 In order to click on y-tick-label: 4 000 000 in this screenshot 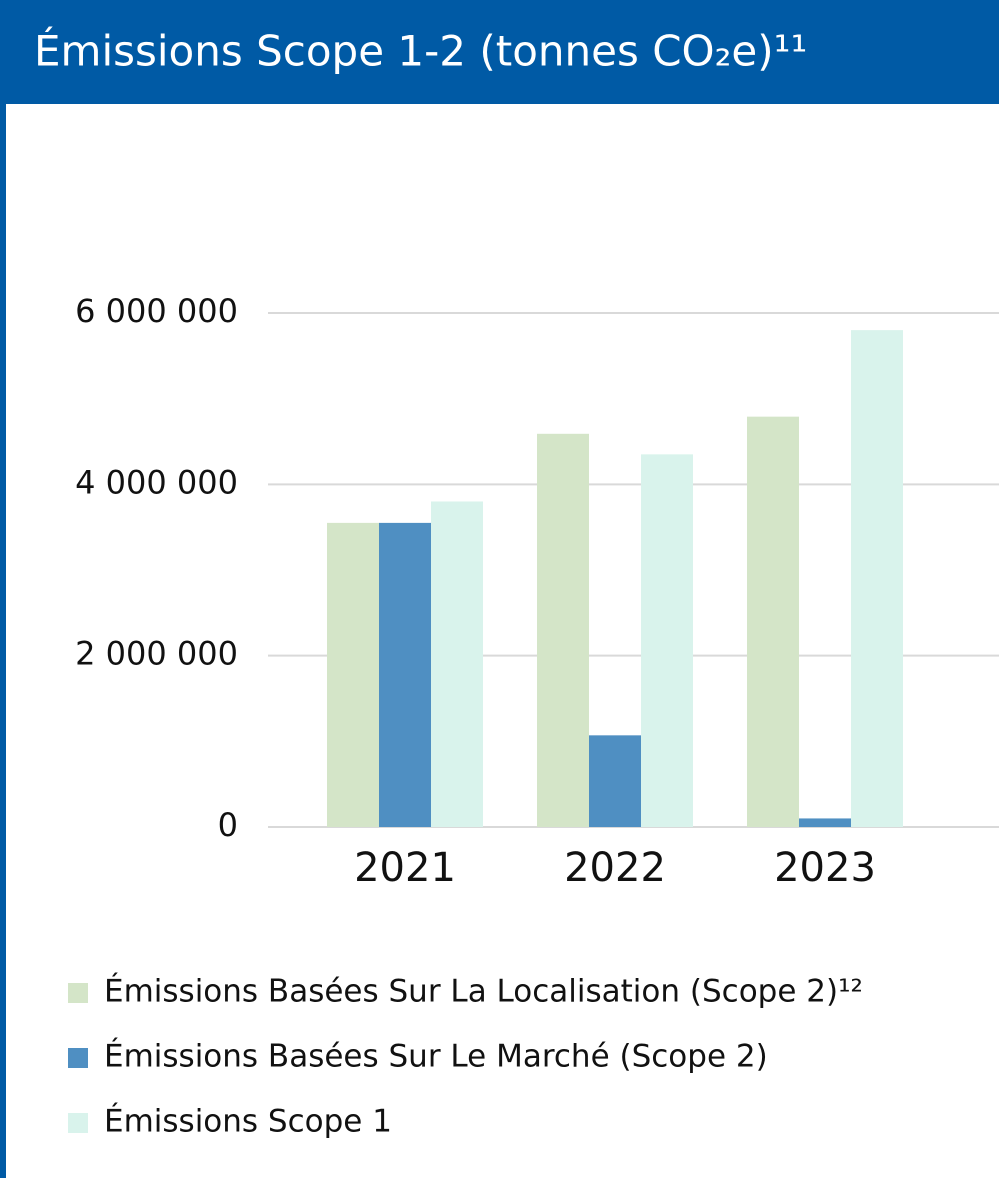, I will do `click(156, 482)`.